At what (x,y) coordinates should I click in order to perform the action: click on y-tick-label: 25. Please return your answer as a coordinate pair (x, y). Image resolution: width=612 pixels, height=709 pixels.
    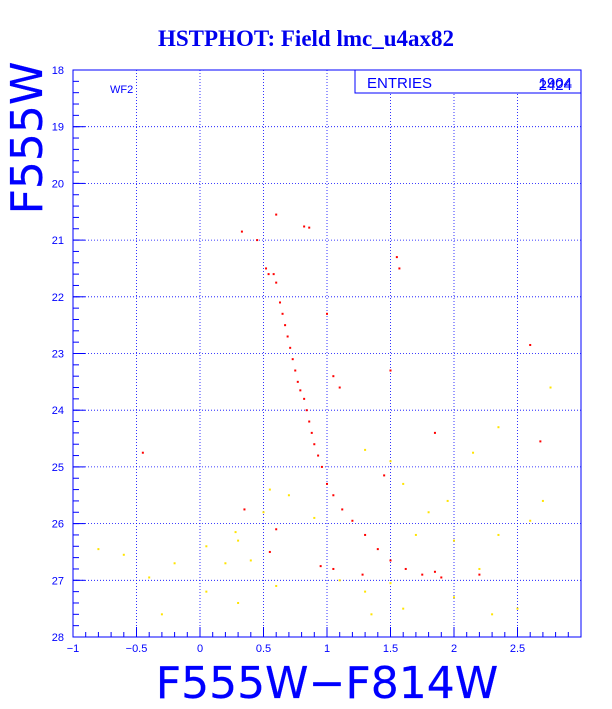
    Looking at the image, I should click on (58, 468).